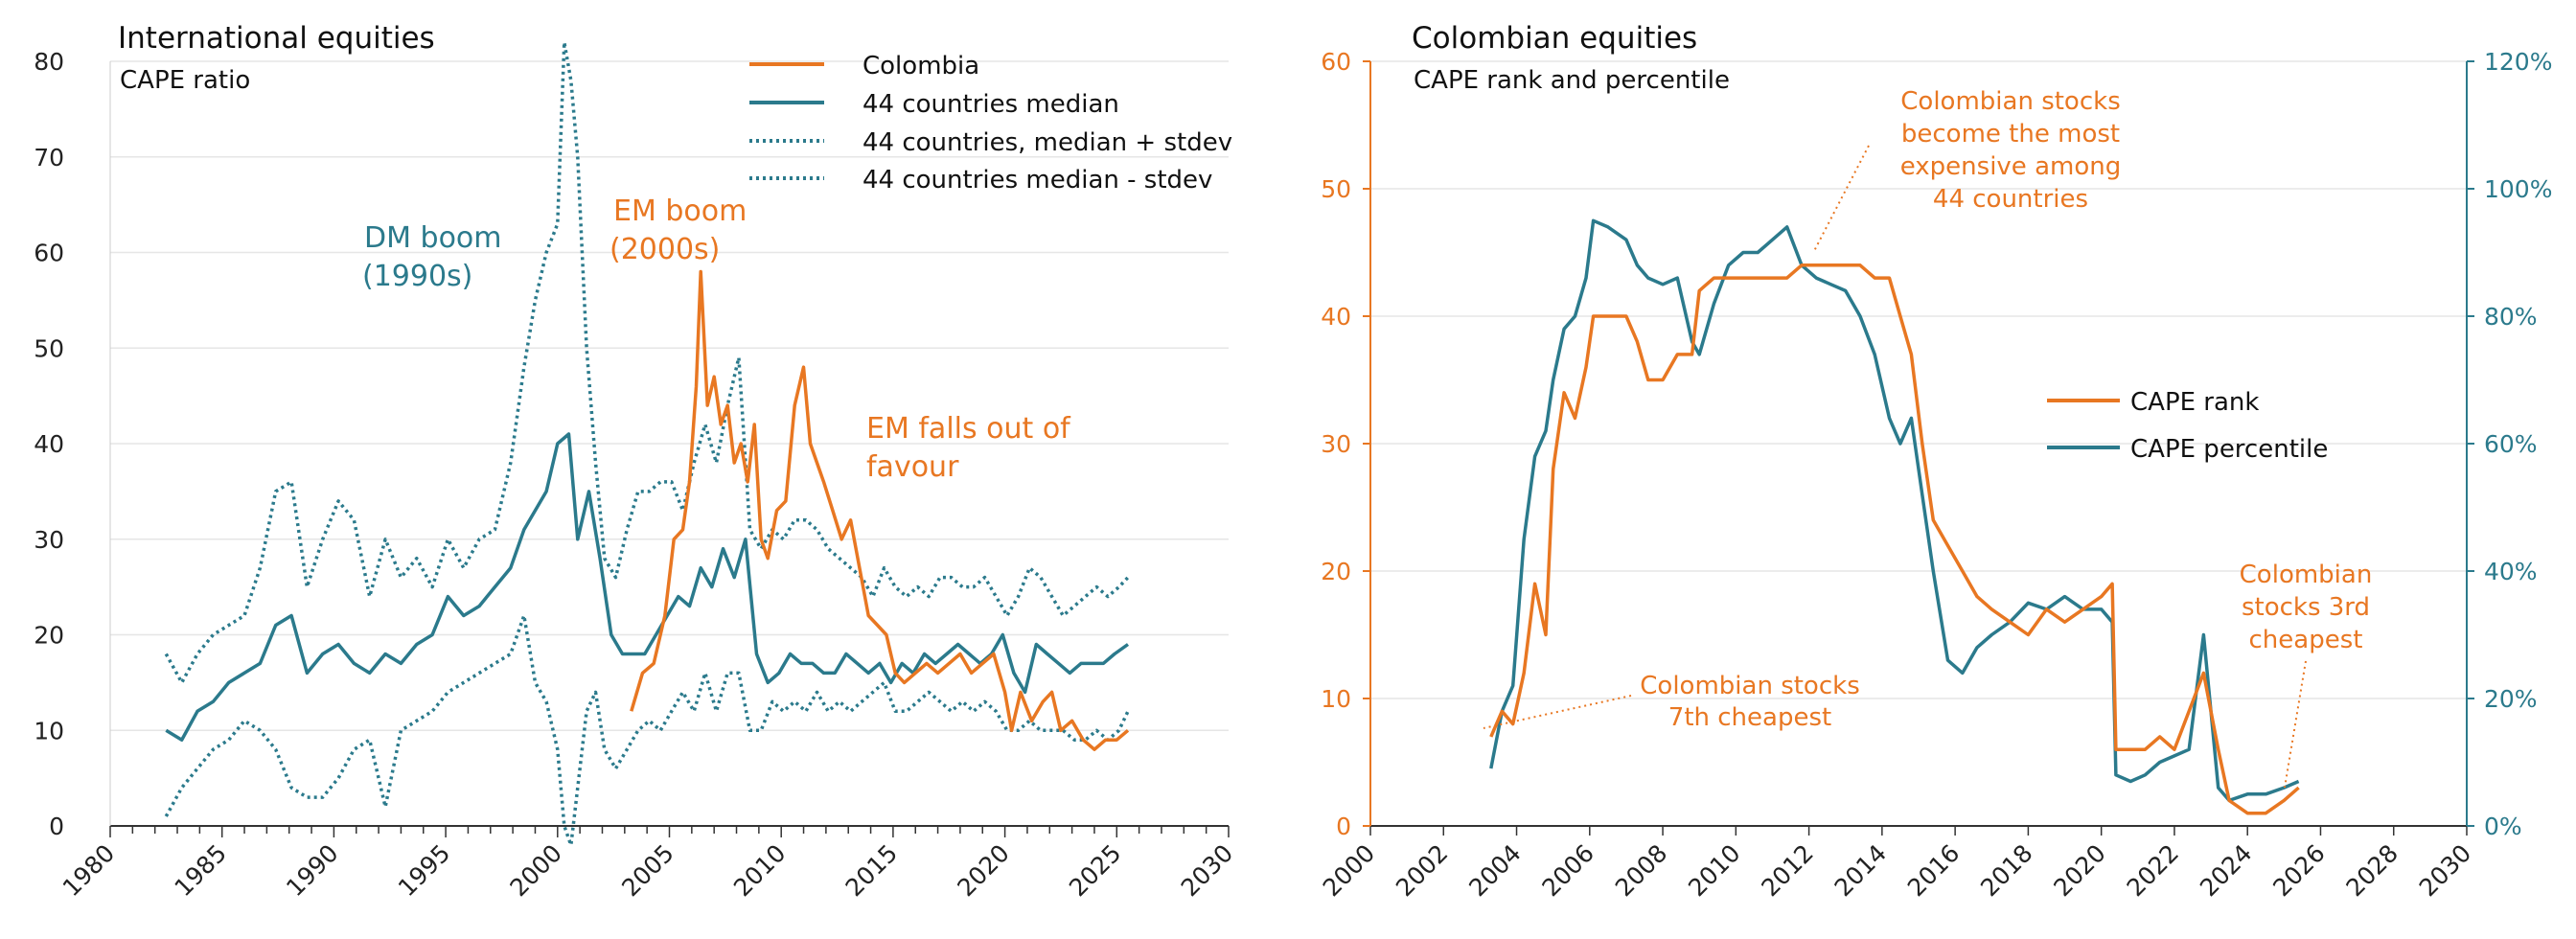  What do you see at coordinates (880, 510) in the screenshot?
I see `left-series-colombia` at bounding box center [880, 510].